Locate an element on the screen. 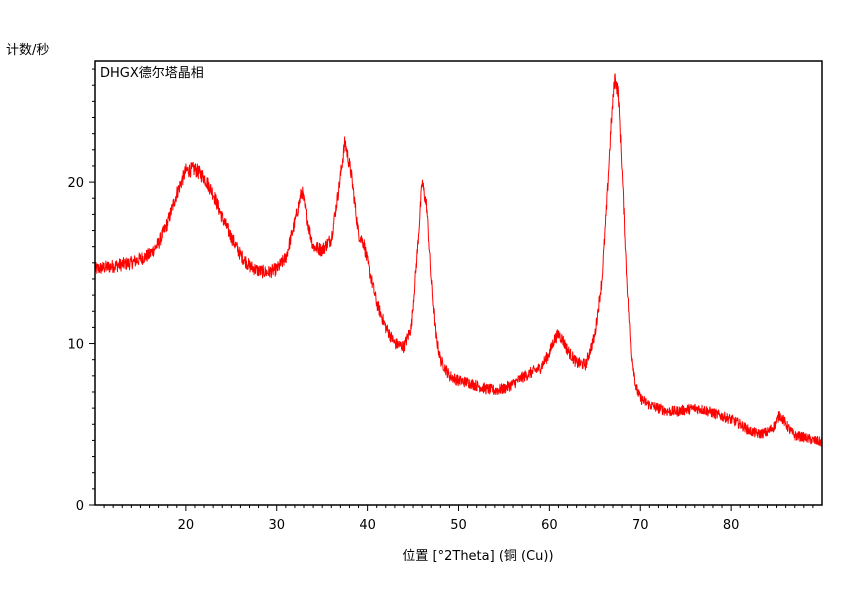  sample-label: DHGX德尔塔晶相 is located at coordinates (152, 73).